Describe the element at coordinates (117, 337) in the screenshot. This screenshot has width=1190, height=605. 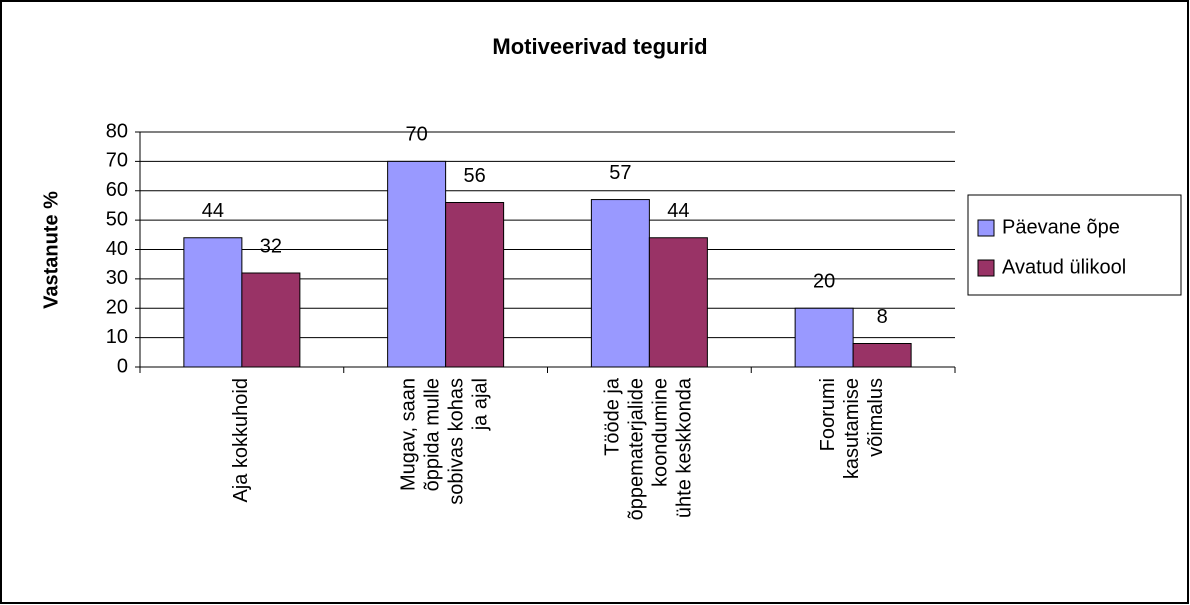
I see `y-tick-label: 10` at that location.